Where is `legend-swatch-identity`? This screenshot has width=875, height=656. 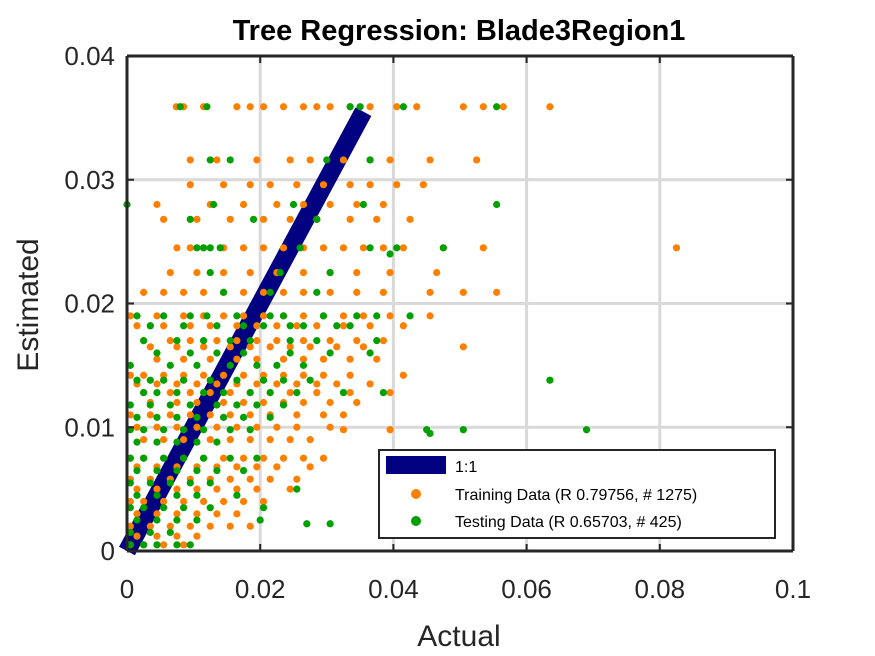
legend-swatch-identity is located at coordinates (416, 465).